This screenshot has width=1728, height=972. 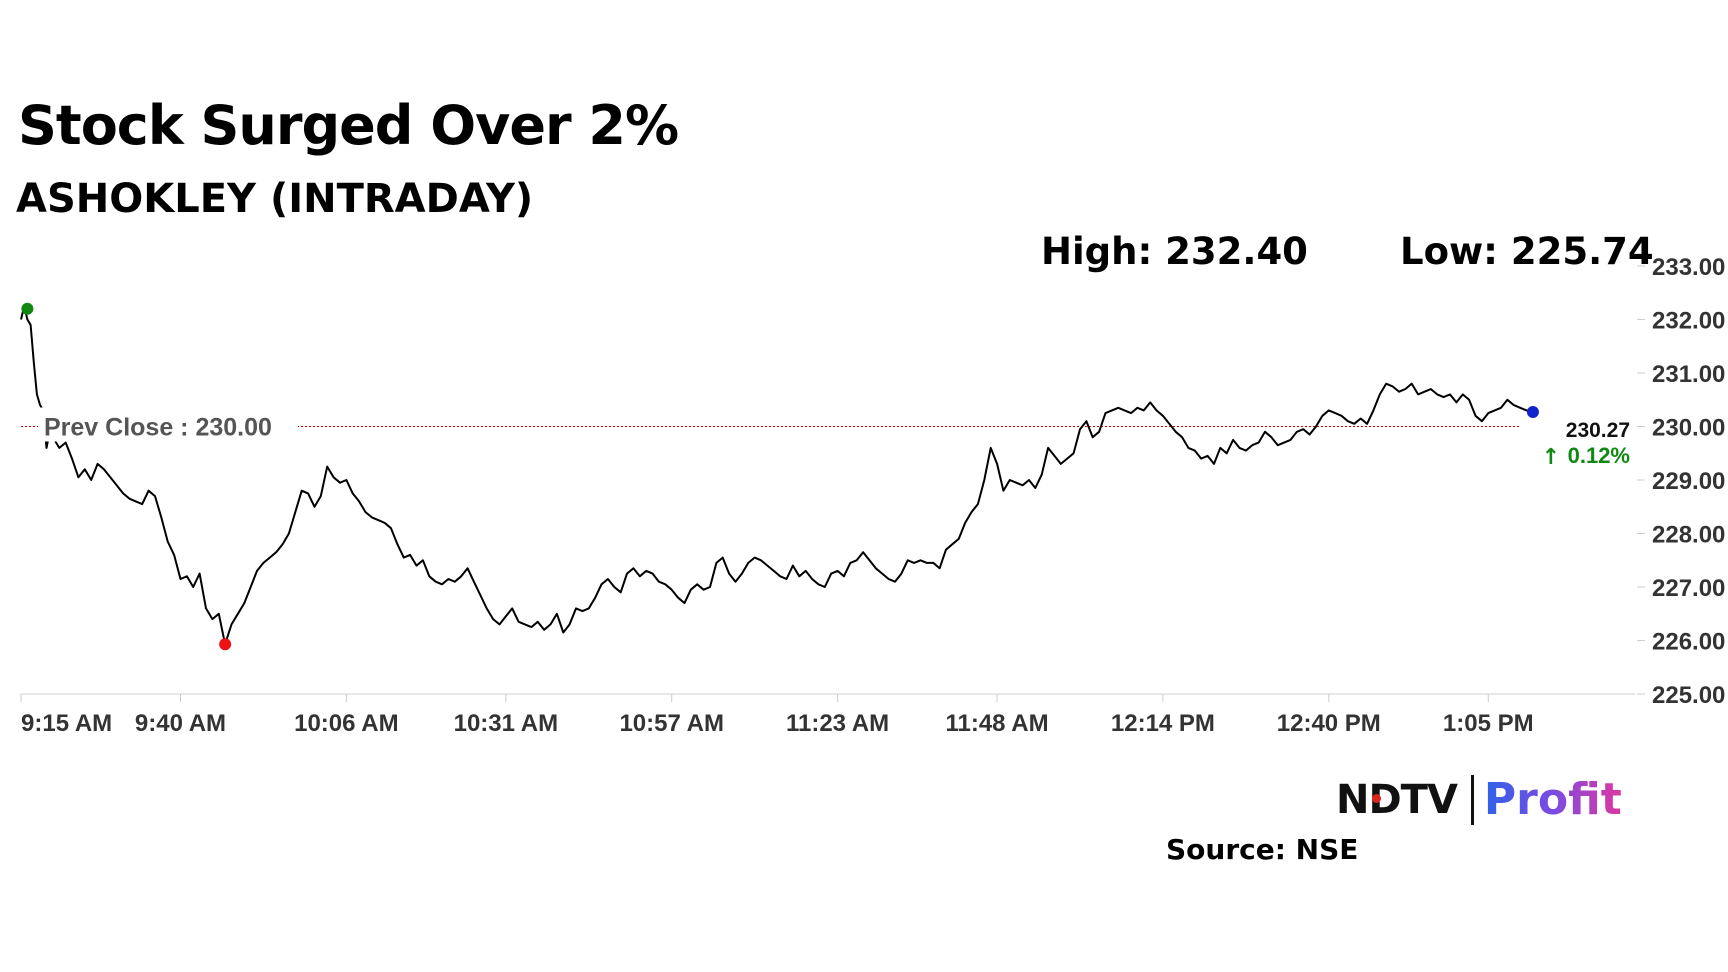 What do you see at coordinates (837, 723) in the screenshot?
I see `x-tick-label: 11:23 AM` at bounding box center [837, 723].